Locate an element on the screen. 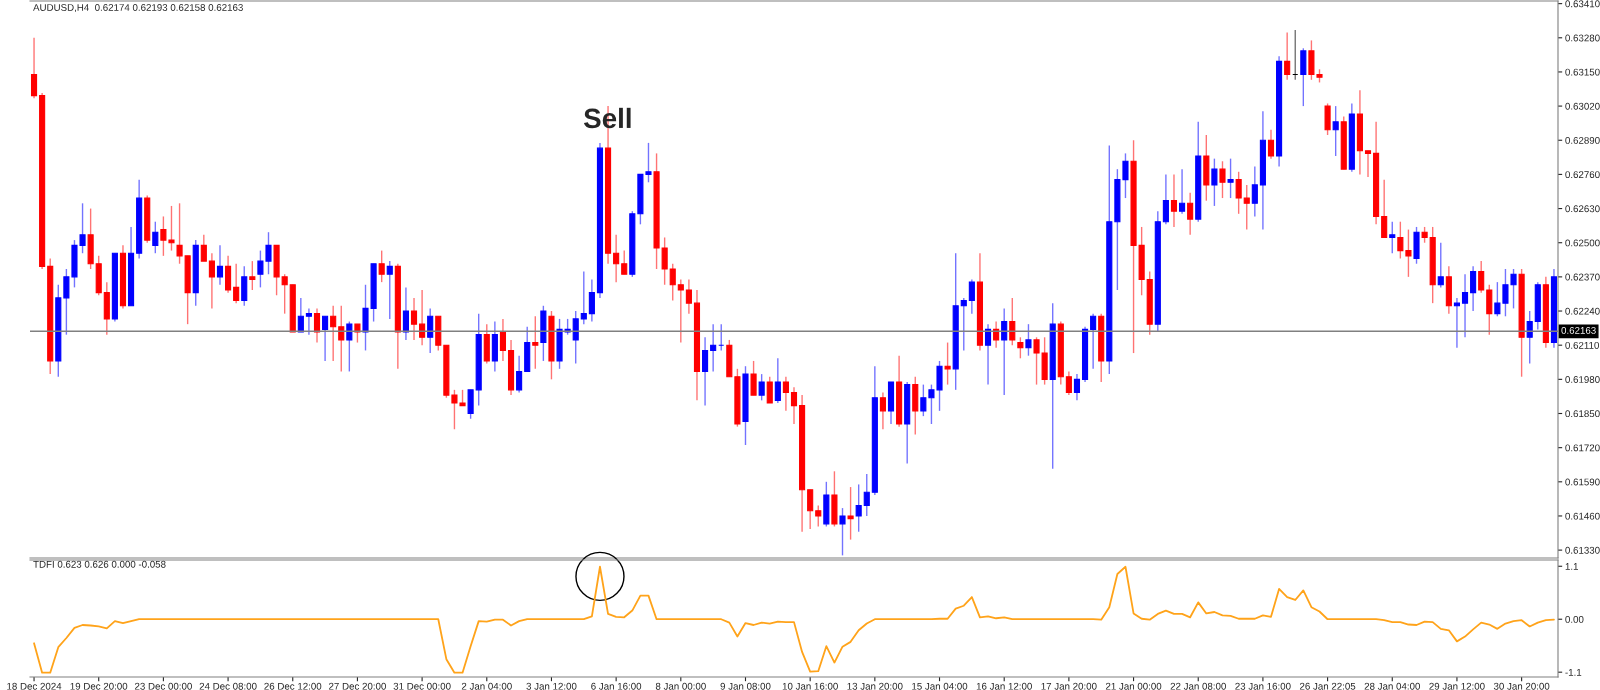 The height and width of the screenshot is (690, 1600). x-tick-label: 30 Jan 20:00 is located at coordinates (1521, 686).